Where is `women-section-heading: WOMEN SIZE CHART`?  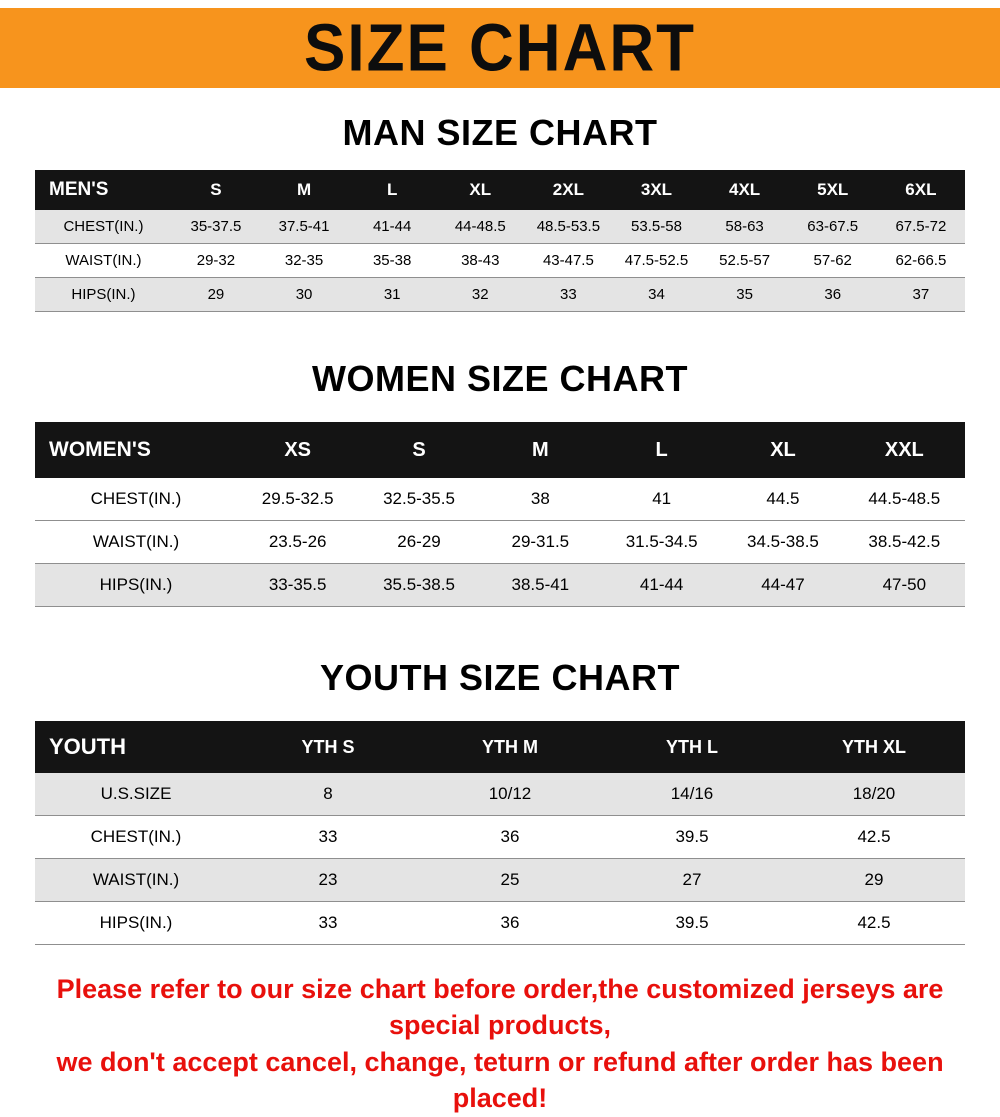 women-section-heading: WOMEN SIZE CHART is located at coordinates (500, 378).